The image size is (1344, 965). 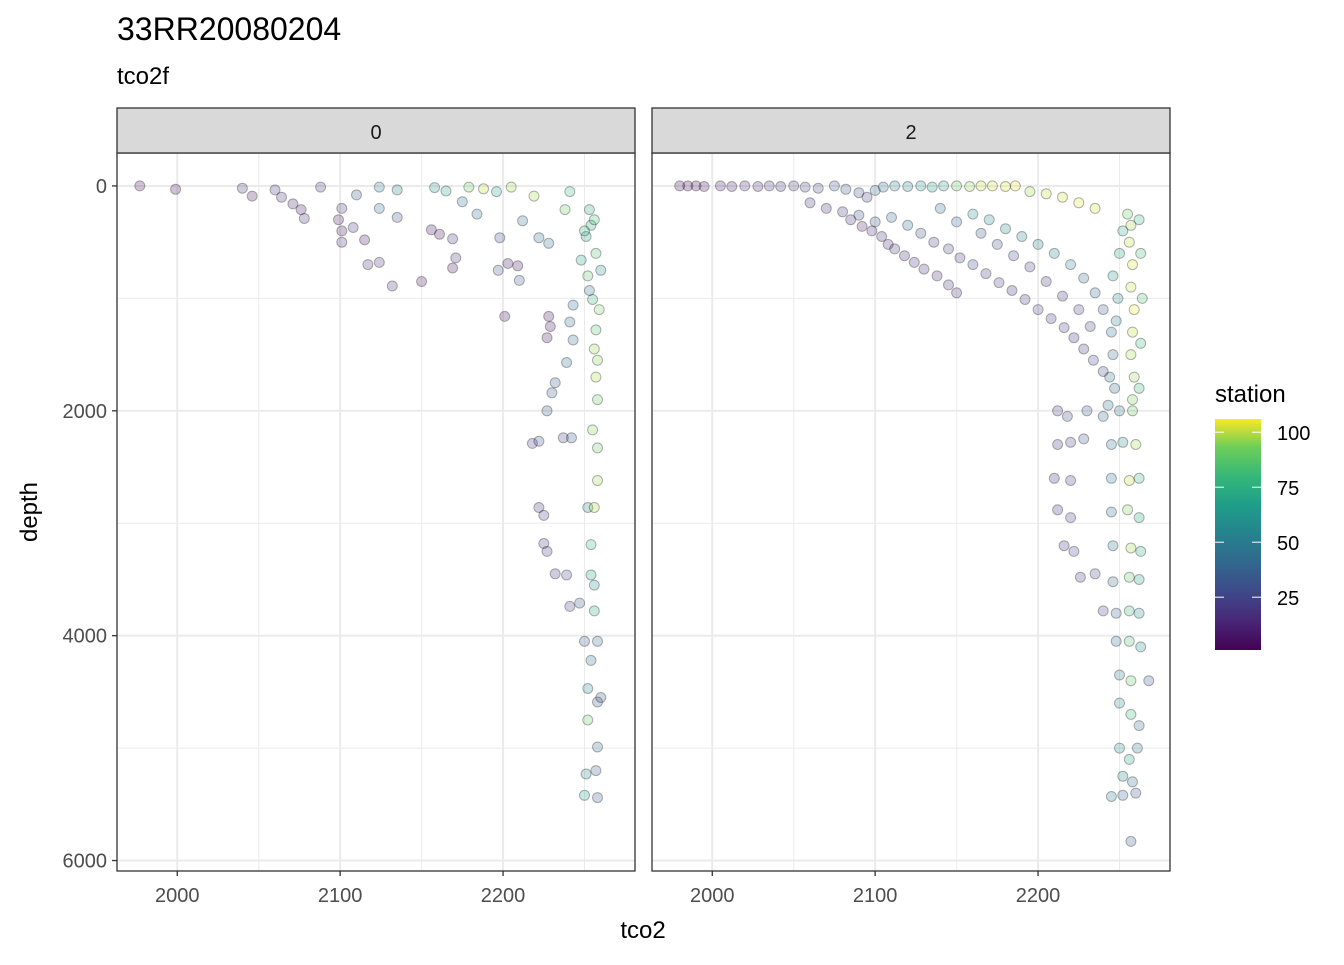 What do you see at coordinates (1238, 534) in the screenshot?
I see `colorbar` at bounding box center [1238, 534].